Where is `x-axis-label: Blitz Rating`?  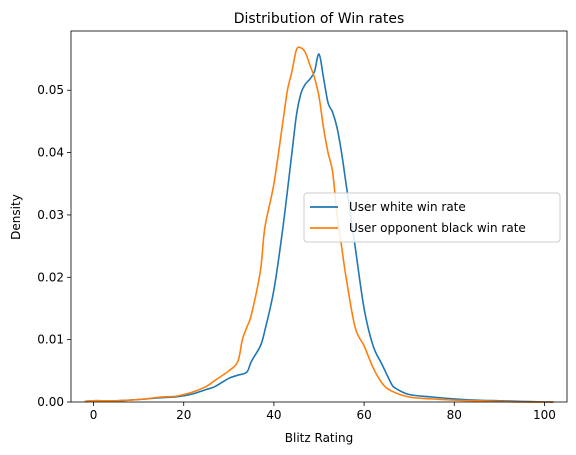 x-axis-label: Blitz Rating is located at coordinates (319, 438).